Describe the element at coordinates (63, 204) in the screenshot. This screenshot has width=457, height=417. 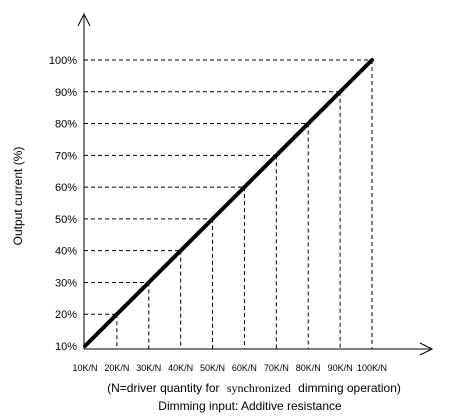
I see `y-tick-labels: 10% 20% 30% 40% 50% 60% 70% 80% 90% 100%` at that location.